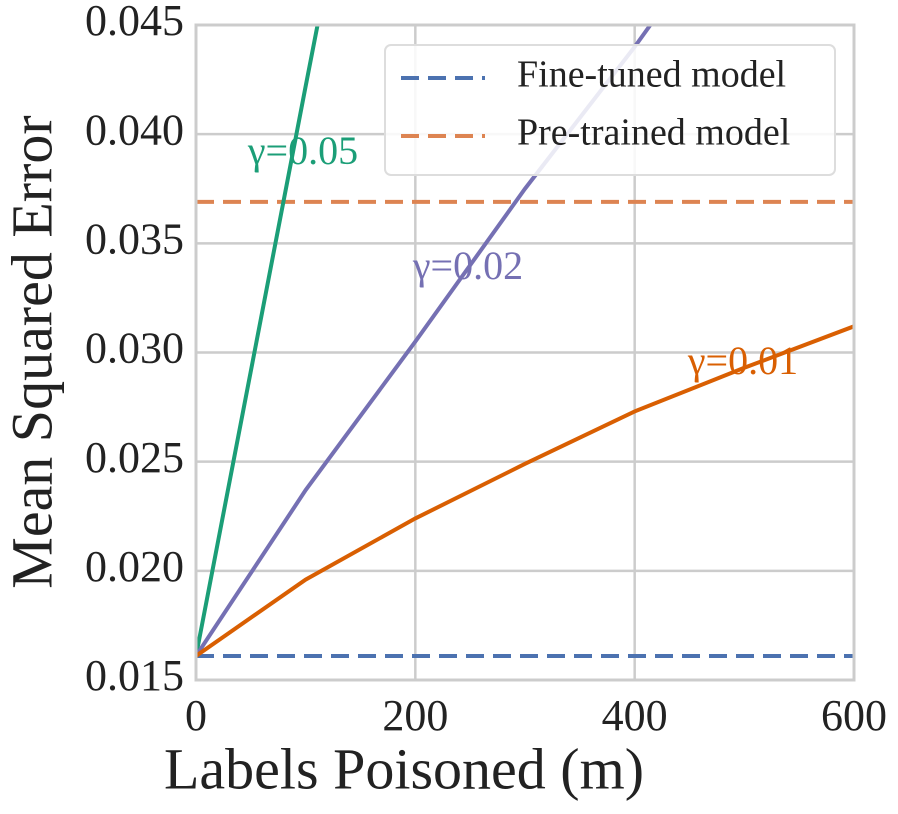 The width and height of the screenshot is (898, 814). What do you see at coordinates (854, 715) in the screenshot?
I see `x-tick-label: 600` at bounding box center [854, 715].